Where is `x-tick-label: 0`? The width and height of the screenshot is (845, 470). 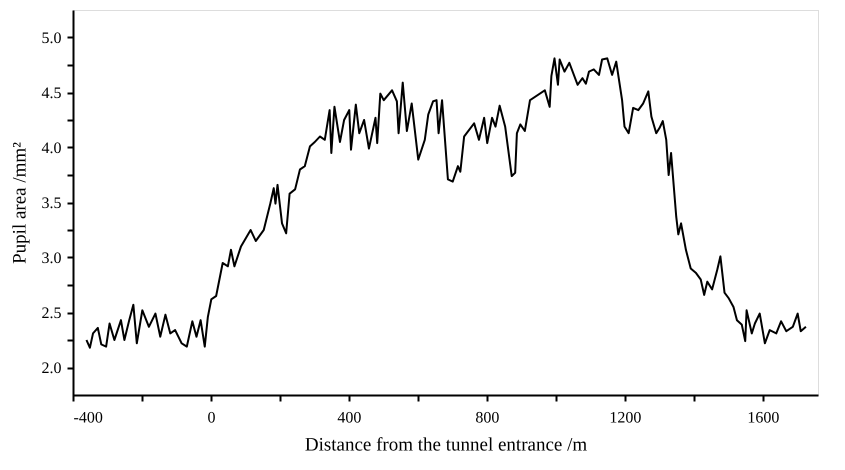 x-tick-label: 0 is located at coordinates (211, 418).